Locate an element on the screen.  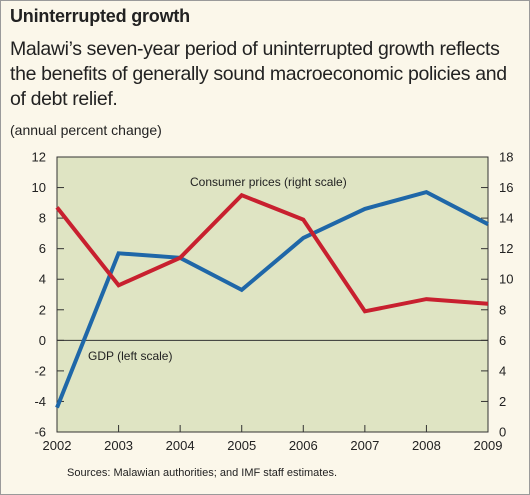
right-tick-label: 12 is located at coordinates (506, 248).